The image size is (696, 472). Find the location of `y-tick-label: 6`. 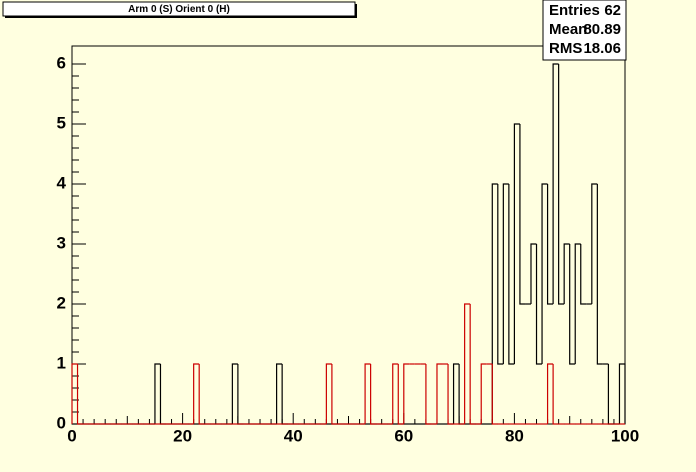

y-tick-label: 6 is located at coordinates (61, 62).